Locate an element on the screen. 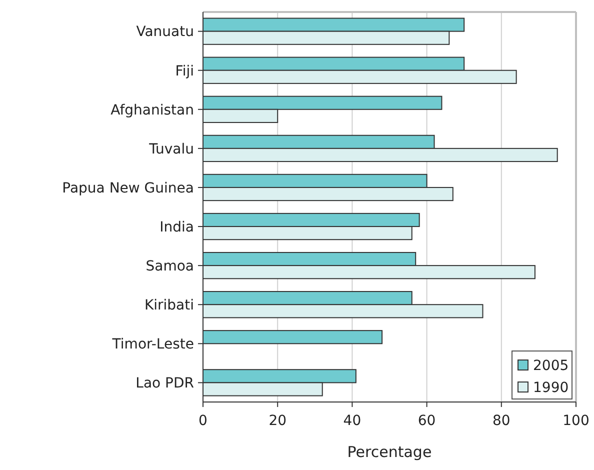  x-tick-label: 60 is located at coordinates (427, 421).